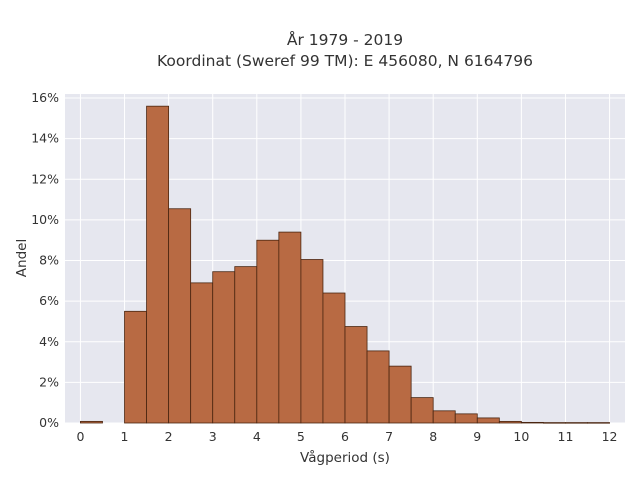  I want to click on x-tick-label: 11, so click(566, 436).